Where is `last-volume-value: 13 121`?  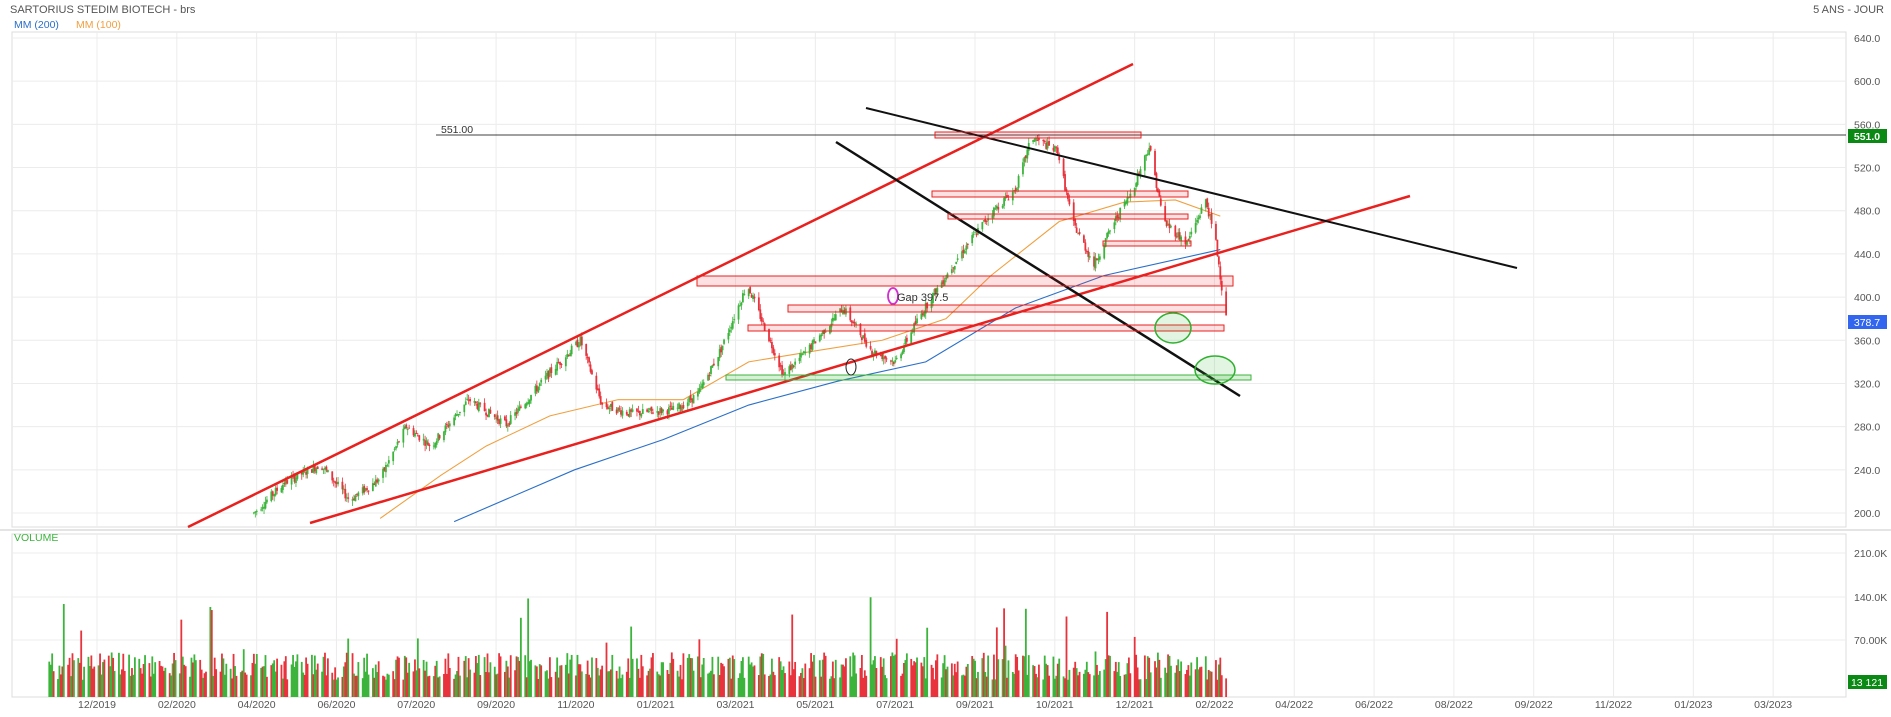
last-volume-value: 13 121 is located at coordinates (1867, 683).